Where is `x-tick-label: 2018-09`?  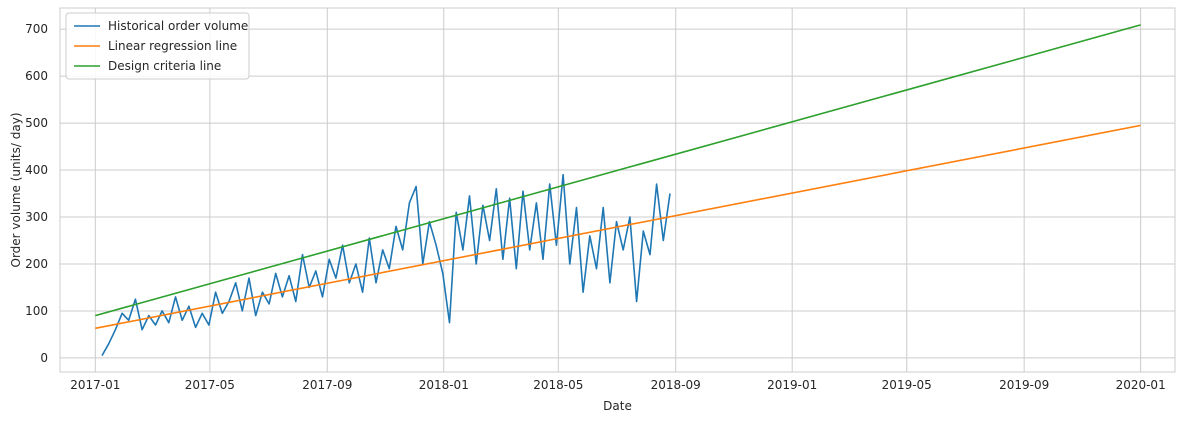
x-tick-label: 2018-09 is located at coordinates (676, 385).